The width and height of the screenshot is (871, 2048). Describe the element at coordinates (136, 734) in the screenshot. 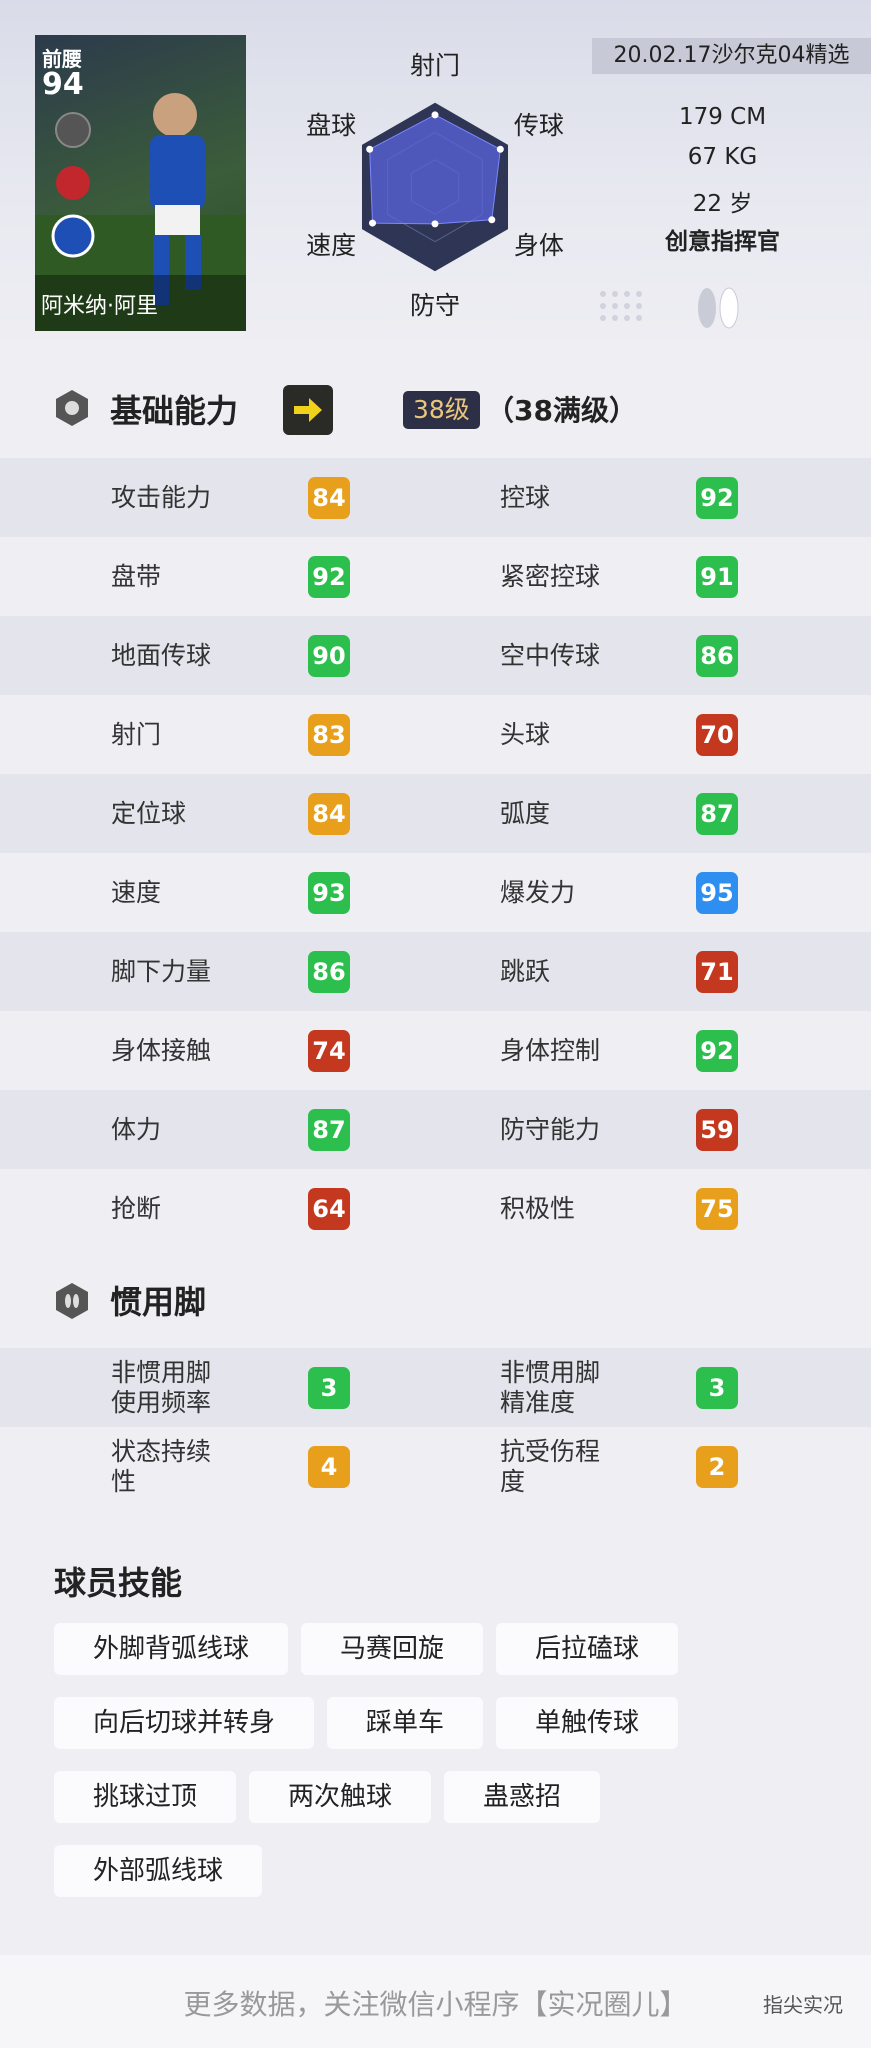

I see `stat-name: 射门` at that location.